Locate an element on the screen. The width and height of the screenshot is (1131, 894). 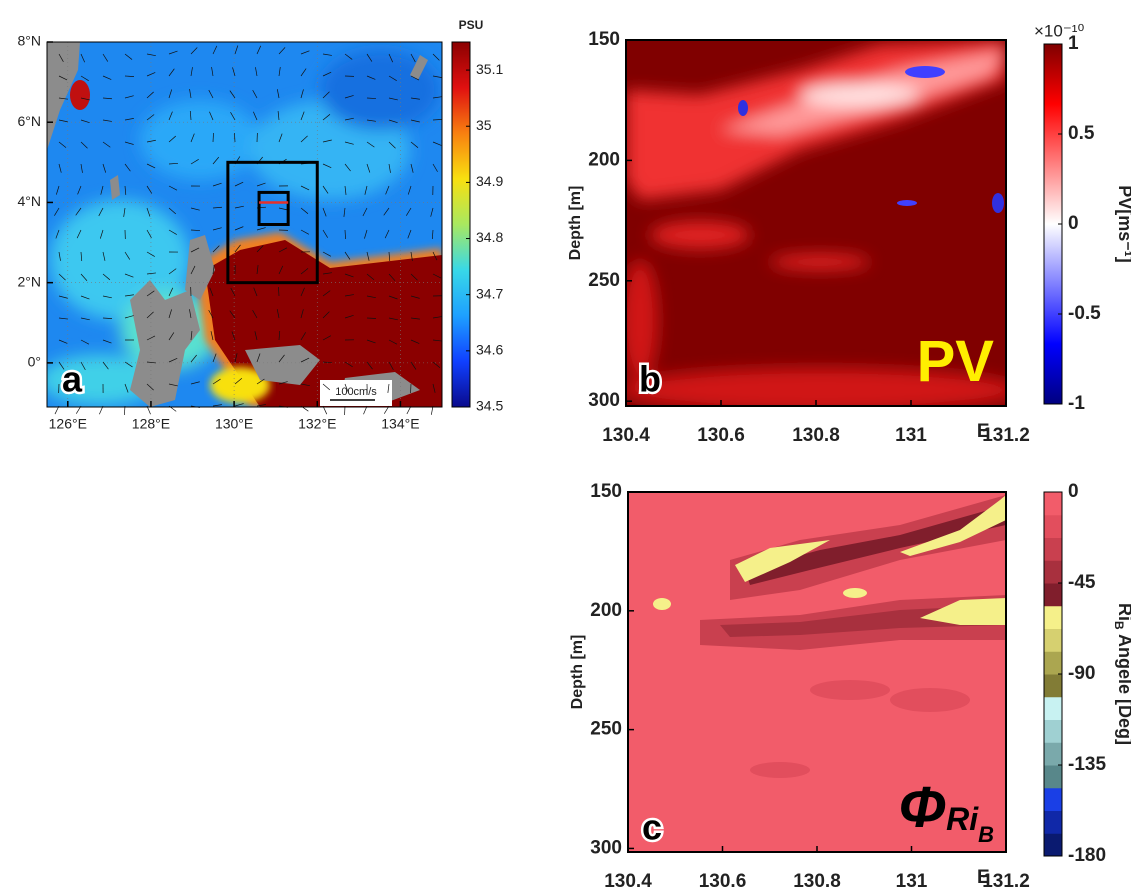
colorbar-tick-label: 34.6 is located at coordinates (489, 350).